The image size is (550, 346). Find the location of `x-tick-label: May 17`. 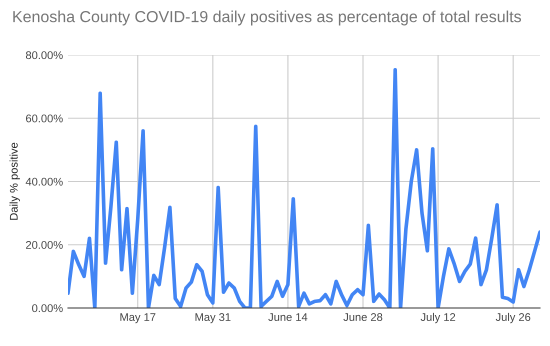

x-tick-label: May 17 is located at coordinates (138, 318).